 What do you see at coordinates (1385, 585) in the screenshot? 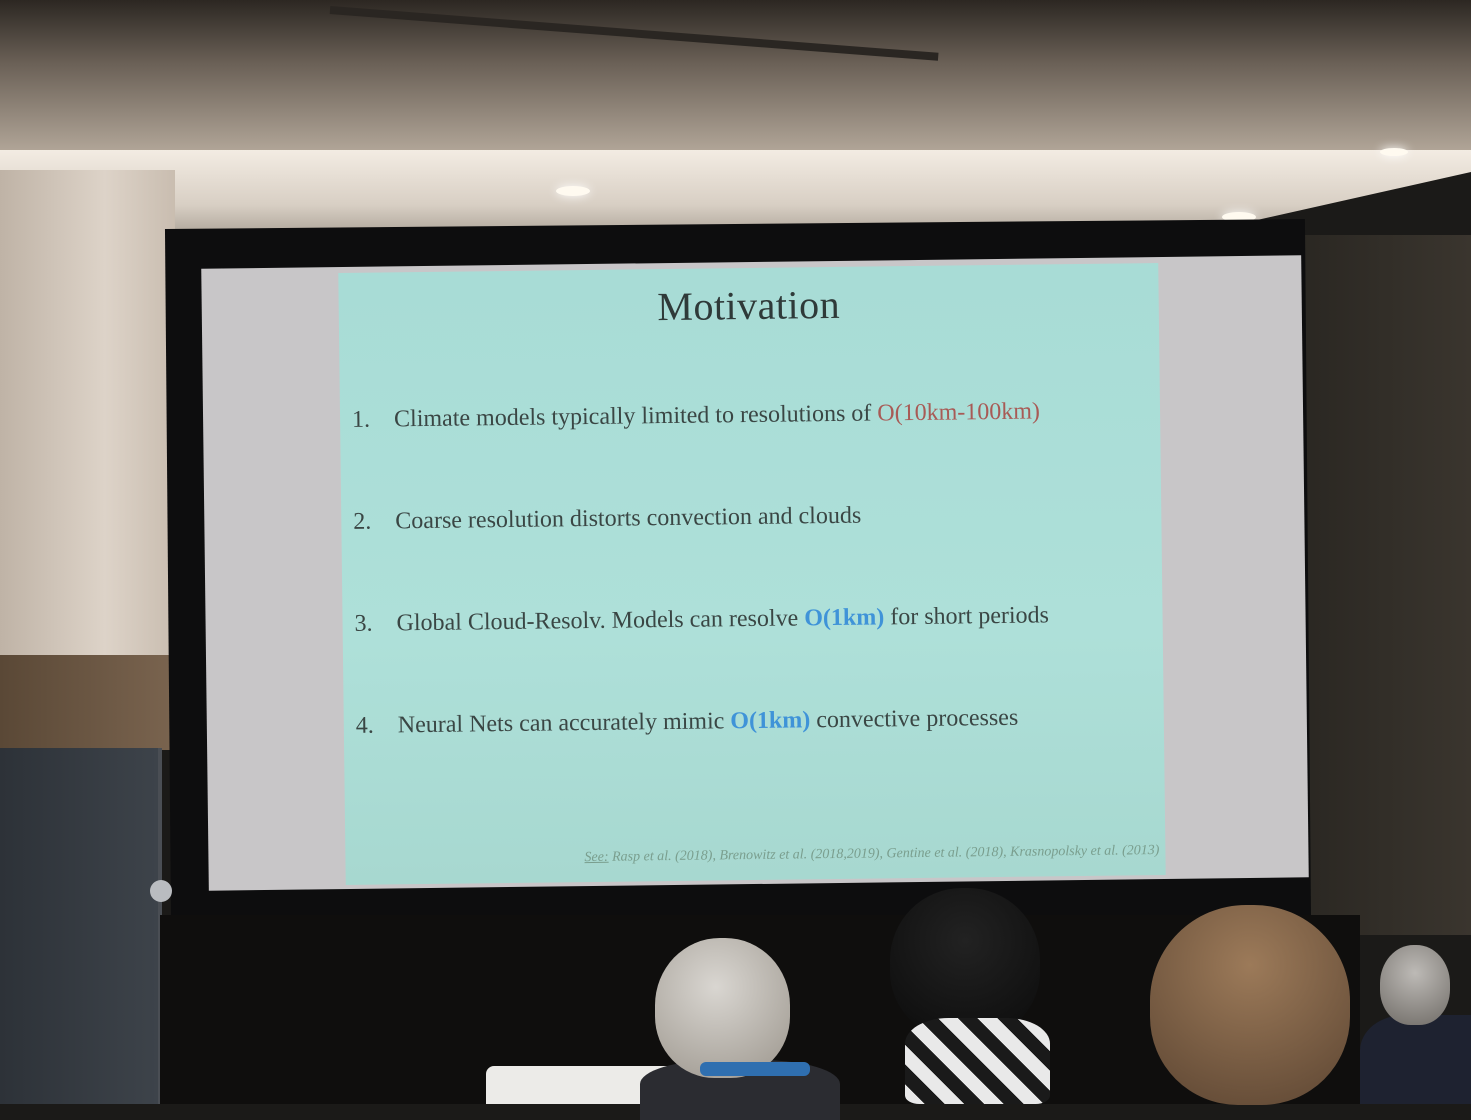
I see `right-wall` at bounding box center [1385, 585].